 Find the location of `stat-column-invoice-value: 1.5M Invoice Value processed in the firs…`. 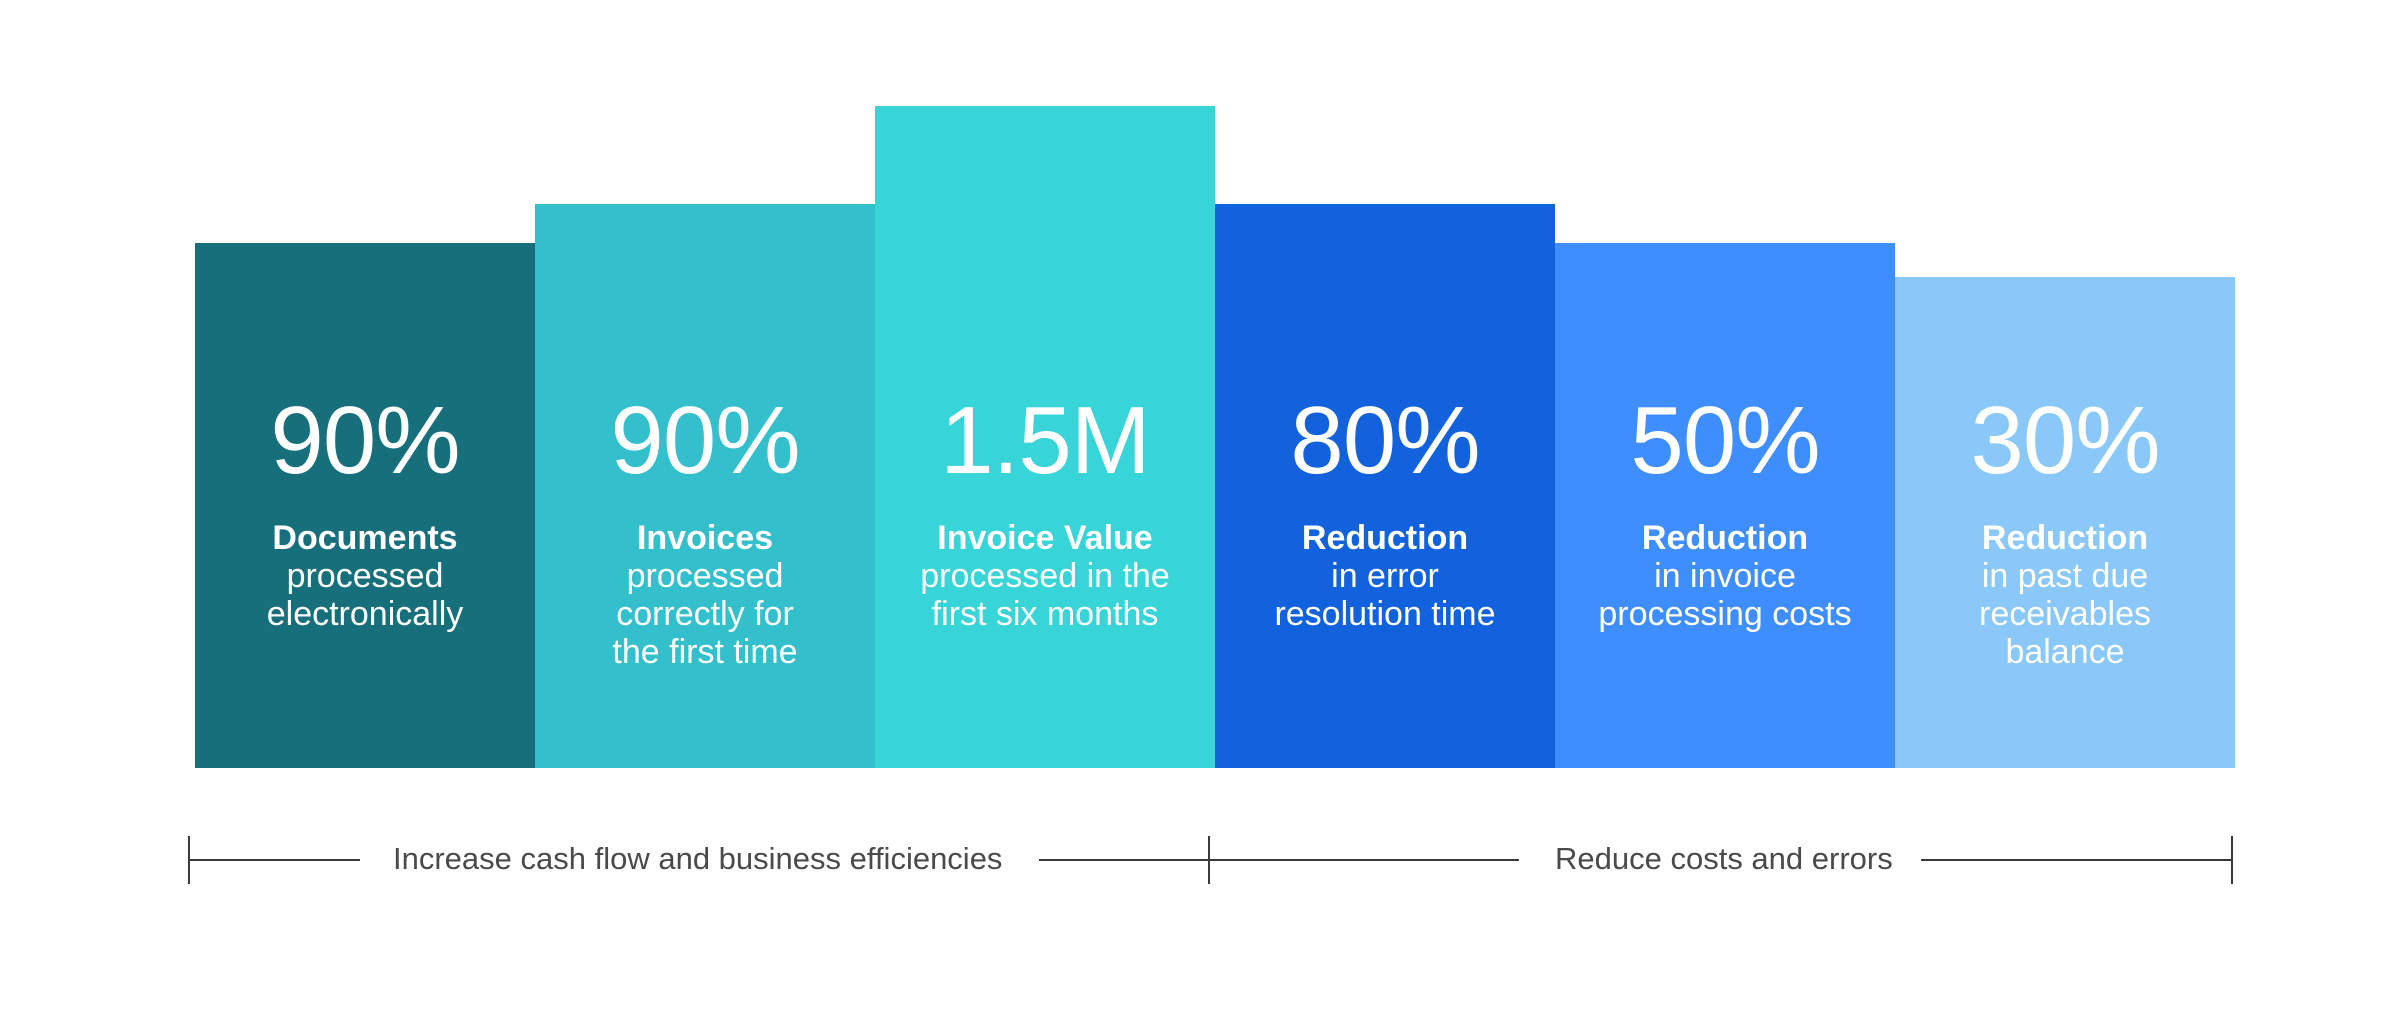

stat-column-invoice-value: 1.5M Invoice Value processed in the firs… is located at coordinates (1045, 437).